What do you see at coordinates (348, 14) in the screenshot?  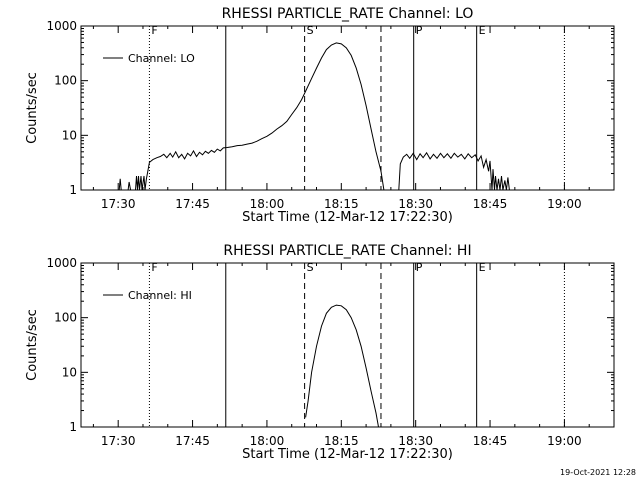 I see `chart-title: RHESSI PARTICLE_RATE Channel: LO` at bounding box center [348, 14].